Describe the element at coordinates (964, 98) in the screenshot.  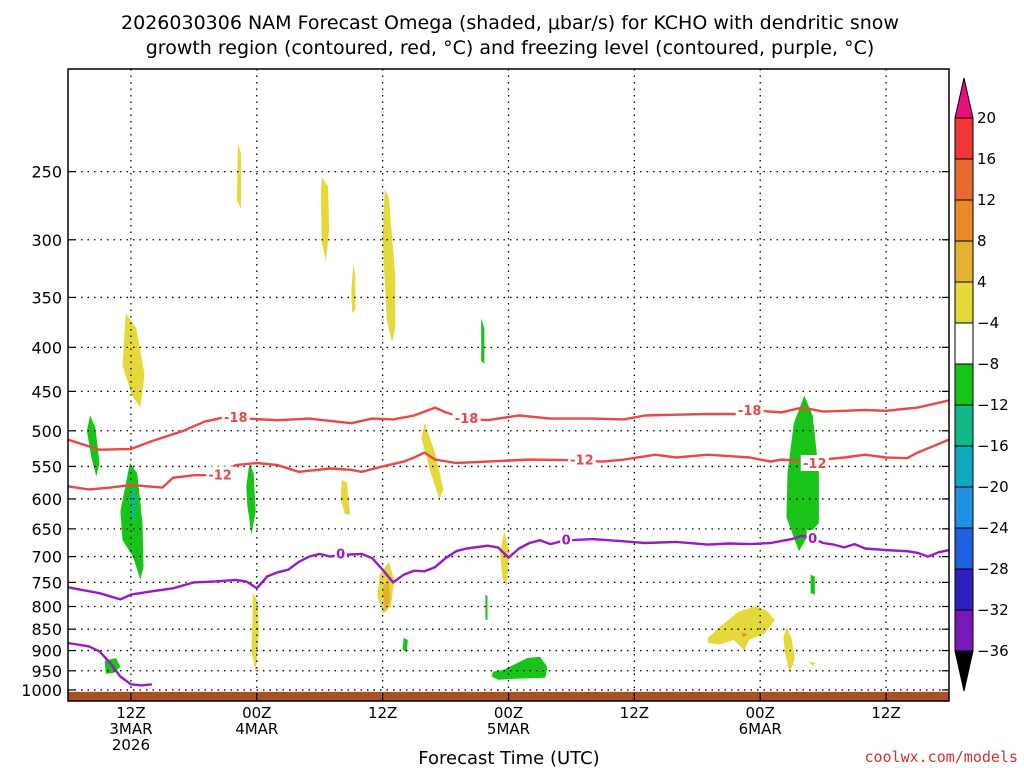
I see `colorbar-top-arrow` at that location.